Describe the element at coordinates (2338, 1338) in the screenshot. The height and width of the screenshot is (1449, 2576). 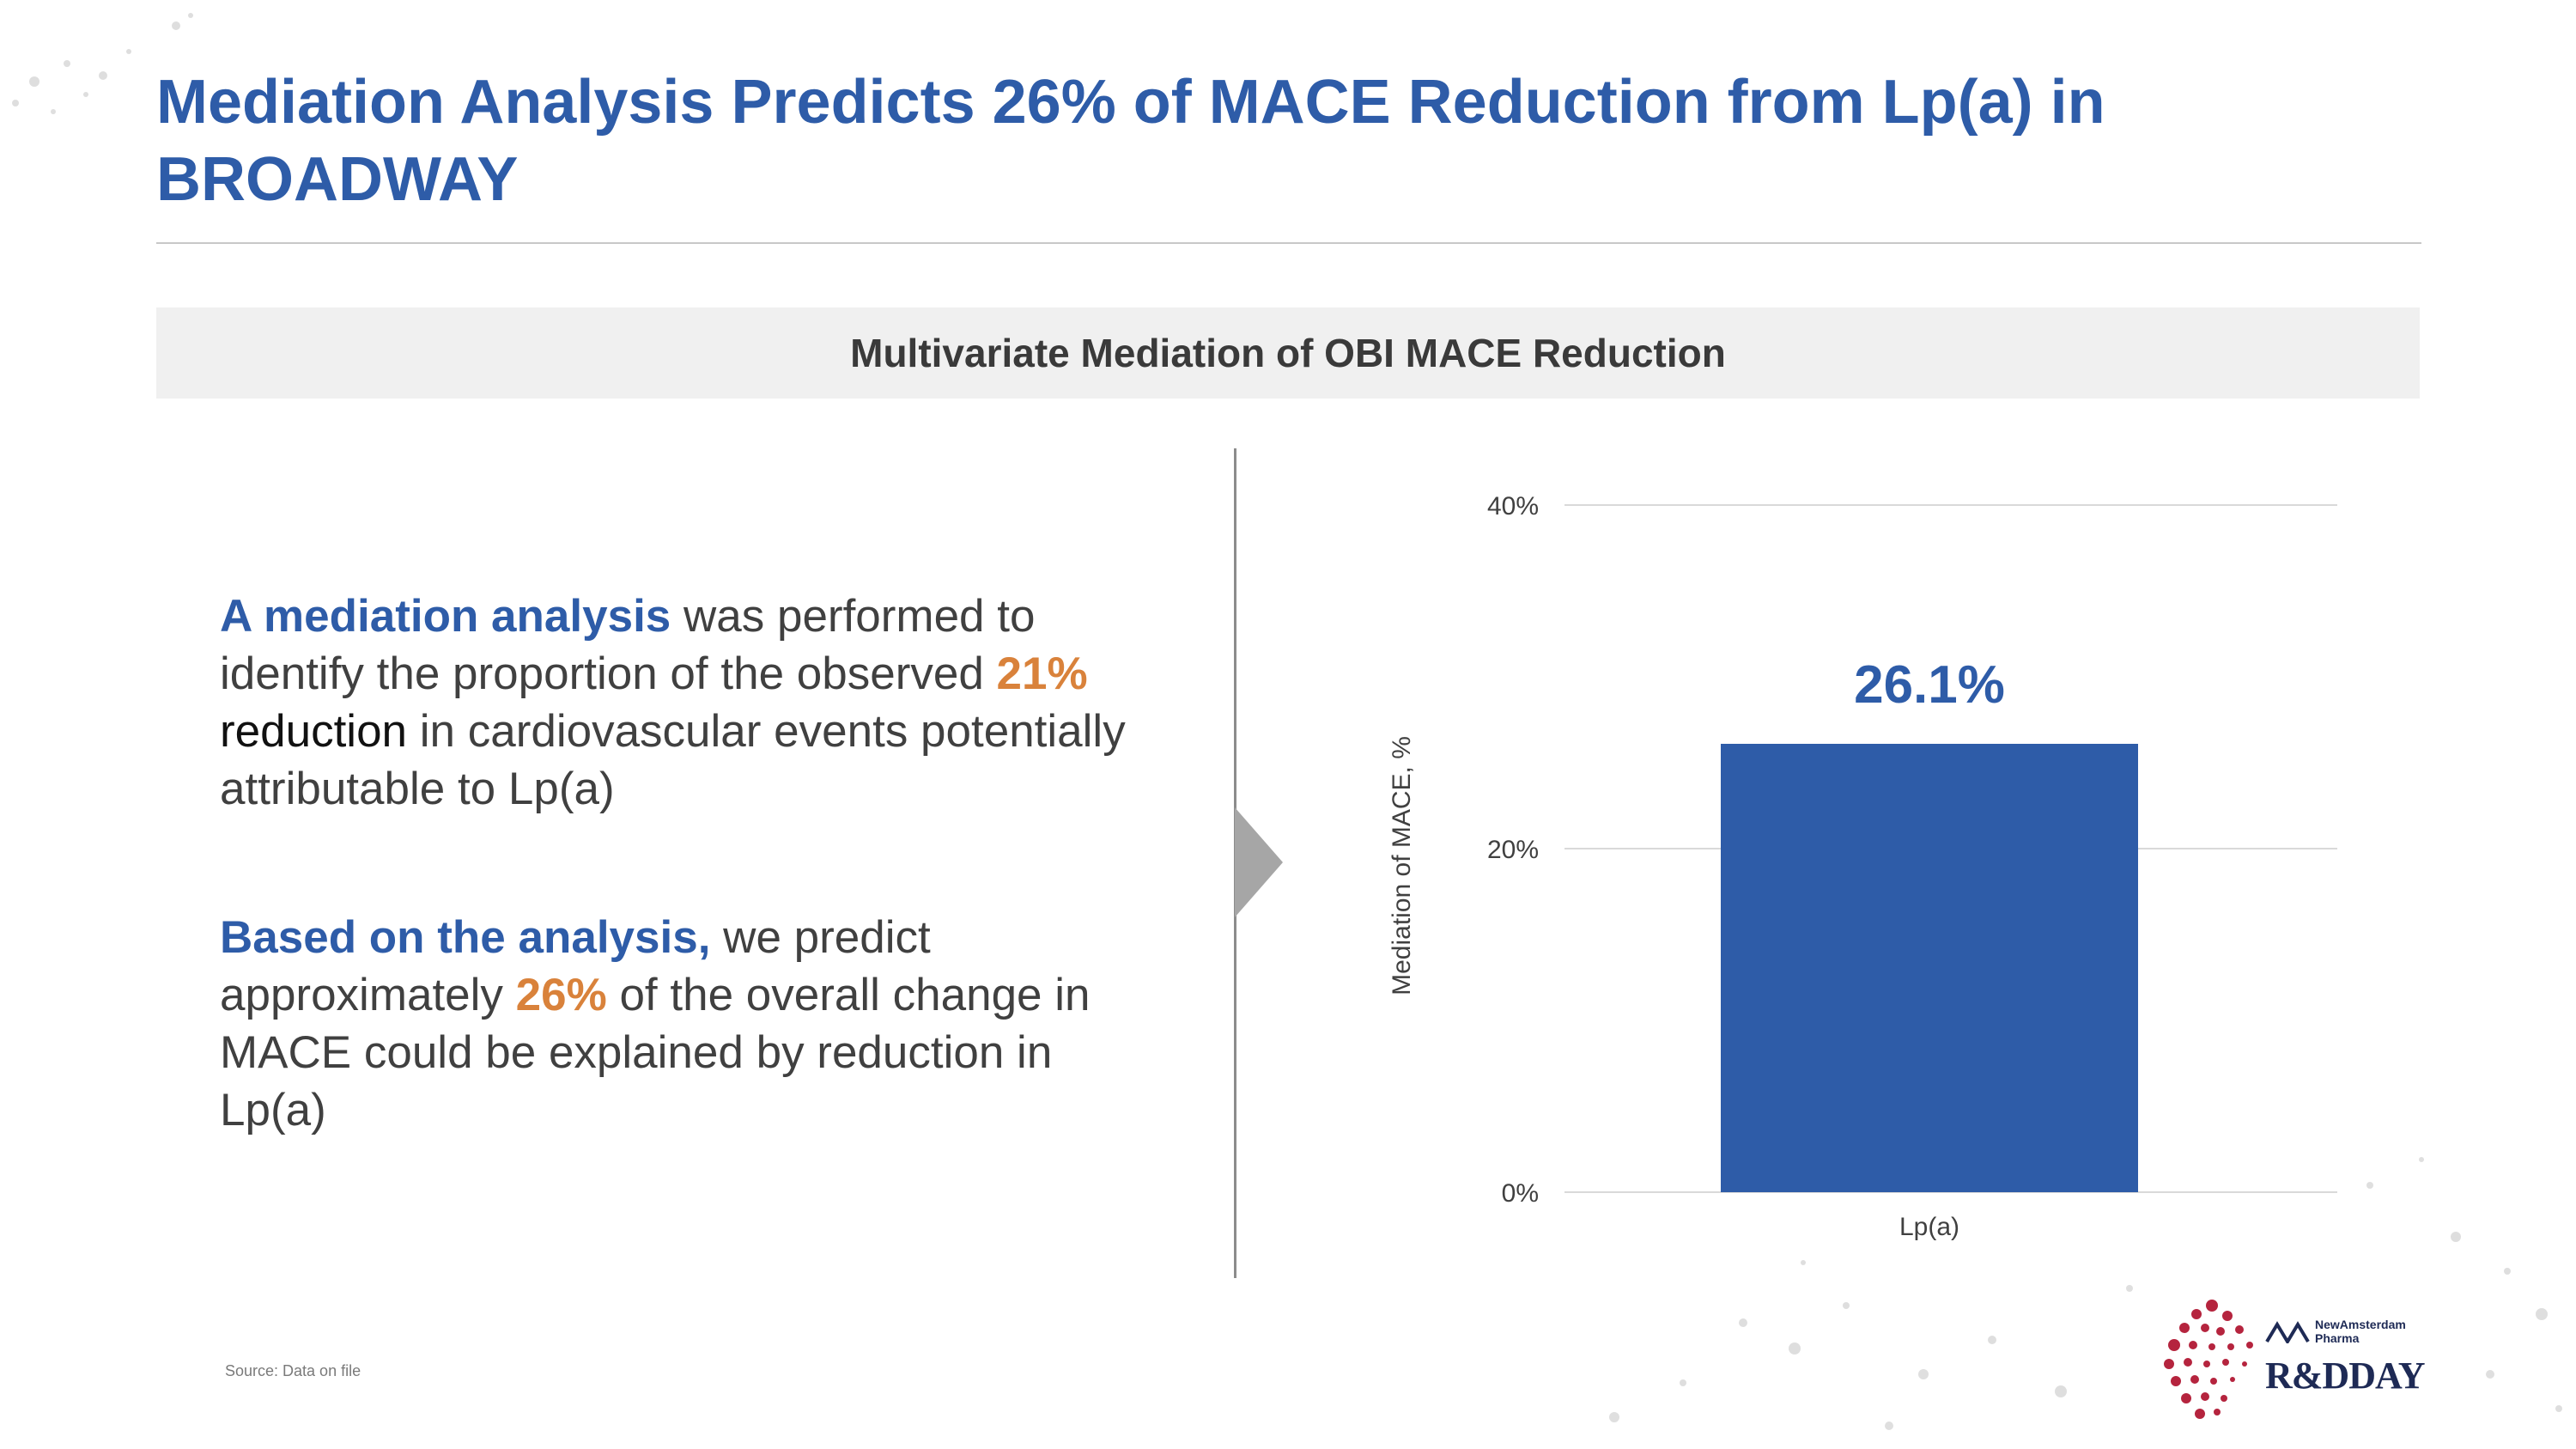
I see `logo-brand-line2: Pharma` at that location.